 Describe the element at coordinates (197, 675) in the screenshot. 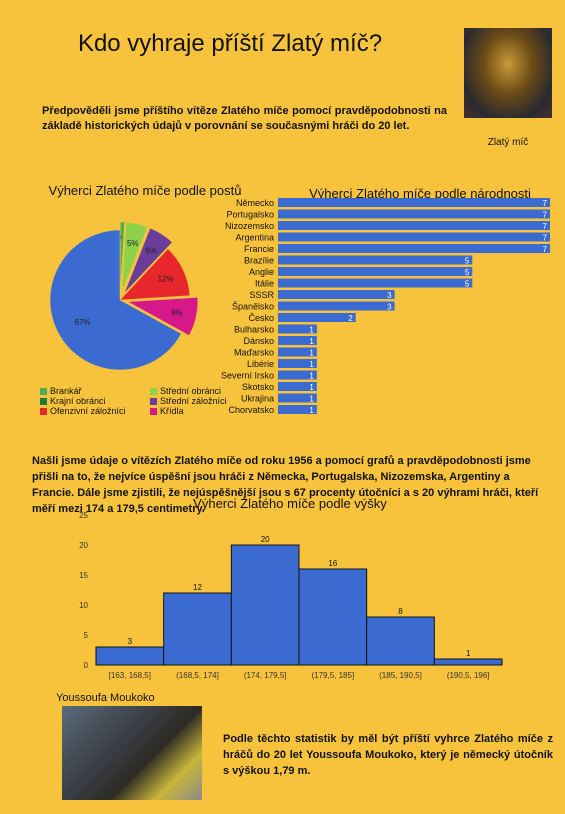

I see `height-x-tick-label: (168,5, 174]` at that location.